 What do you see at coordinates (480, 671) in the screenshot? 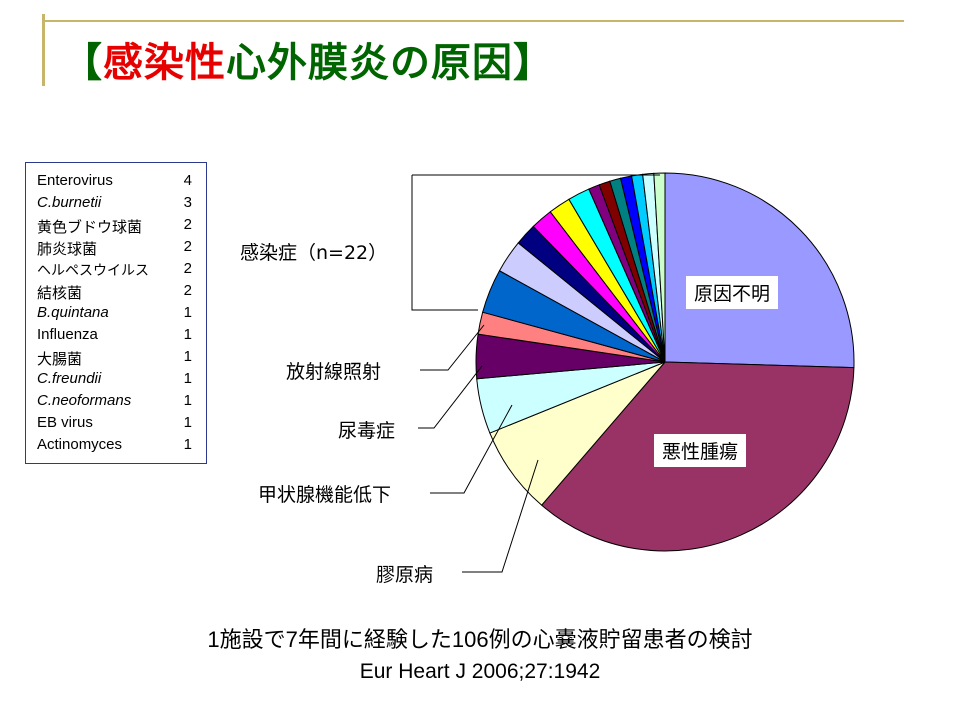
I see `citation: Eur Heart J 2006;27:1942` at bounding box center [480, 671].